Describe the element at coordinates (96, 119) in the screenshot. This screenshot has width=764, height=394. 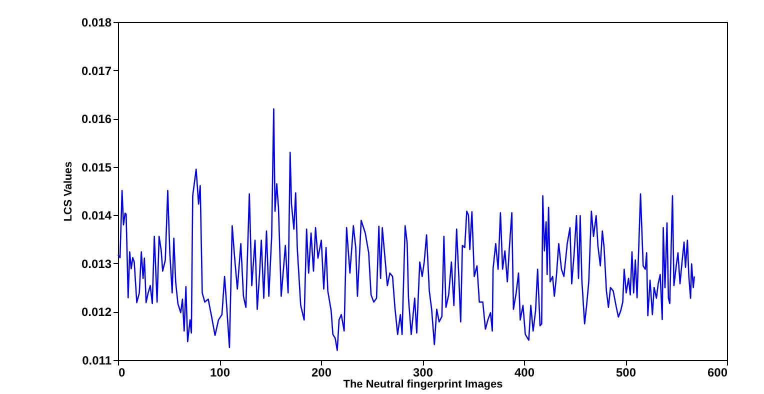
I see `y-tick-label: 0.016` at that location.